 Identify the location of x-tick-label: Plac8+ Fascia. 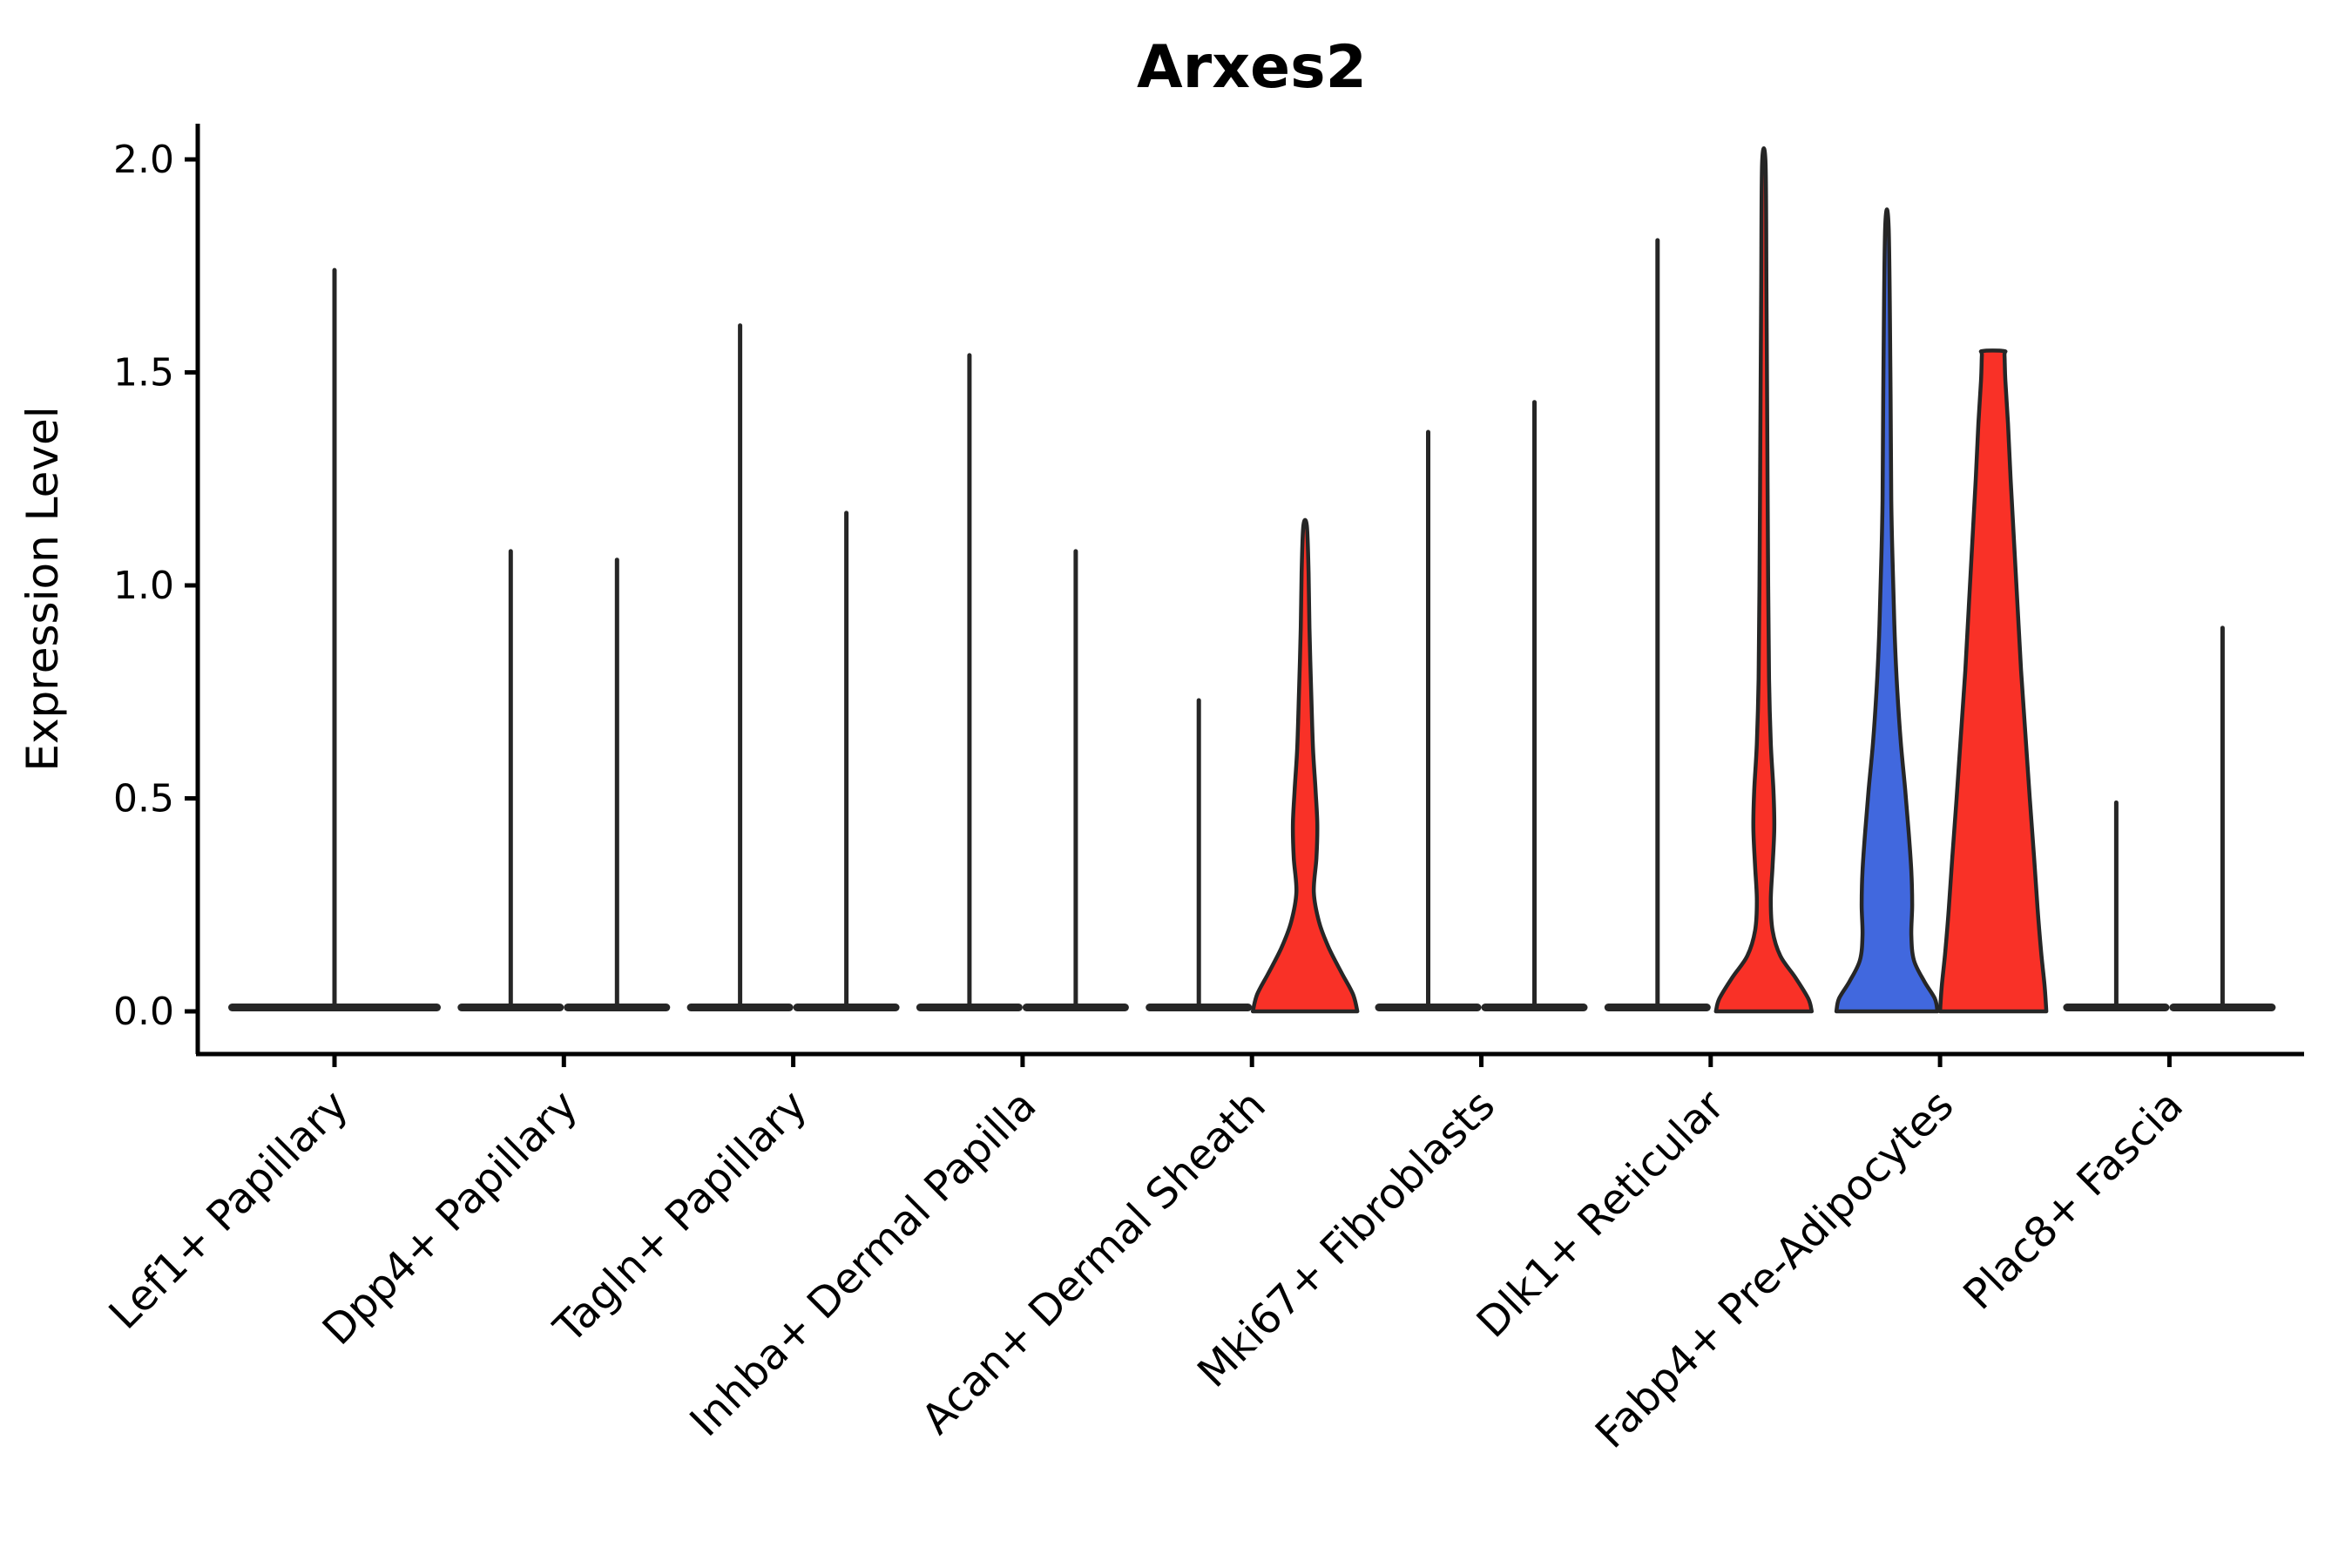
(2073, 1201).